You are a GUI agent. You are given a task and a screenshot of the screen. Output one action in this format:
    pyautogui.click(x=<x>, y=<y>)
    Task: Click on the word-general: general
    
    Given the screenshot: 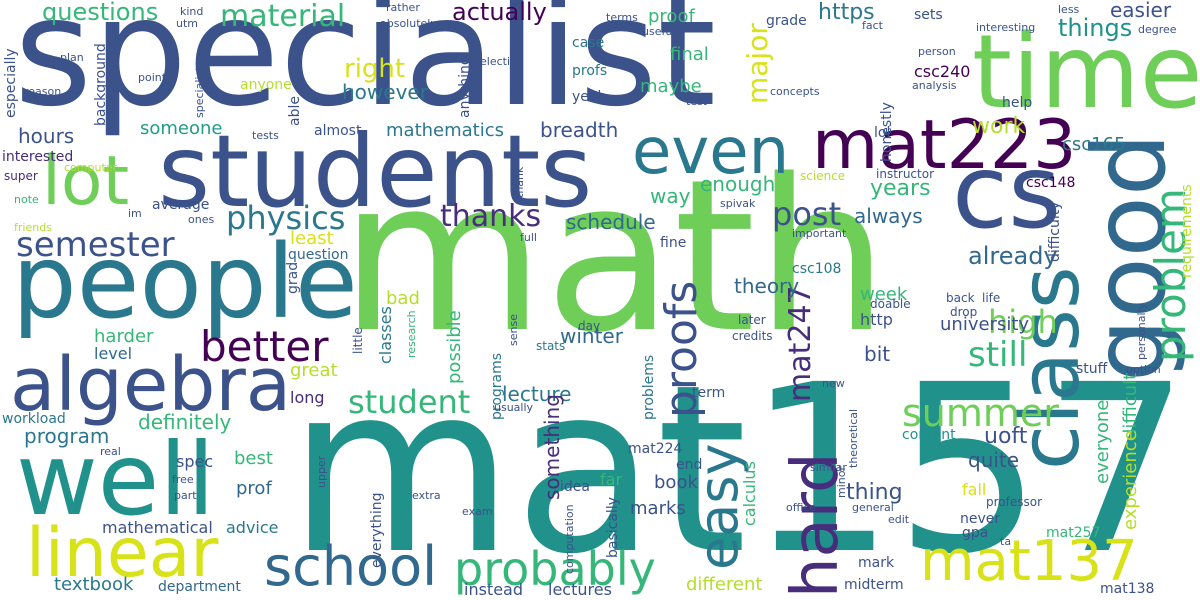 What is the action you would take?
    pyautogui.click(x=873, y=507)
    